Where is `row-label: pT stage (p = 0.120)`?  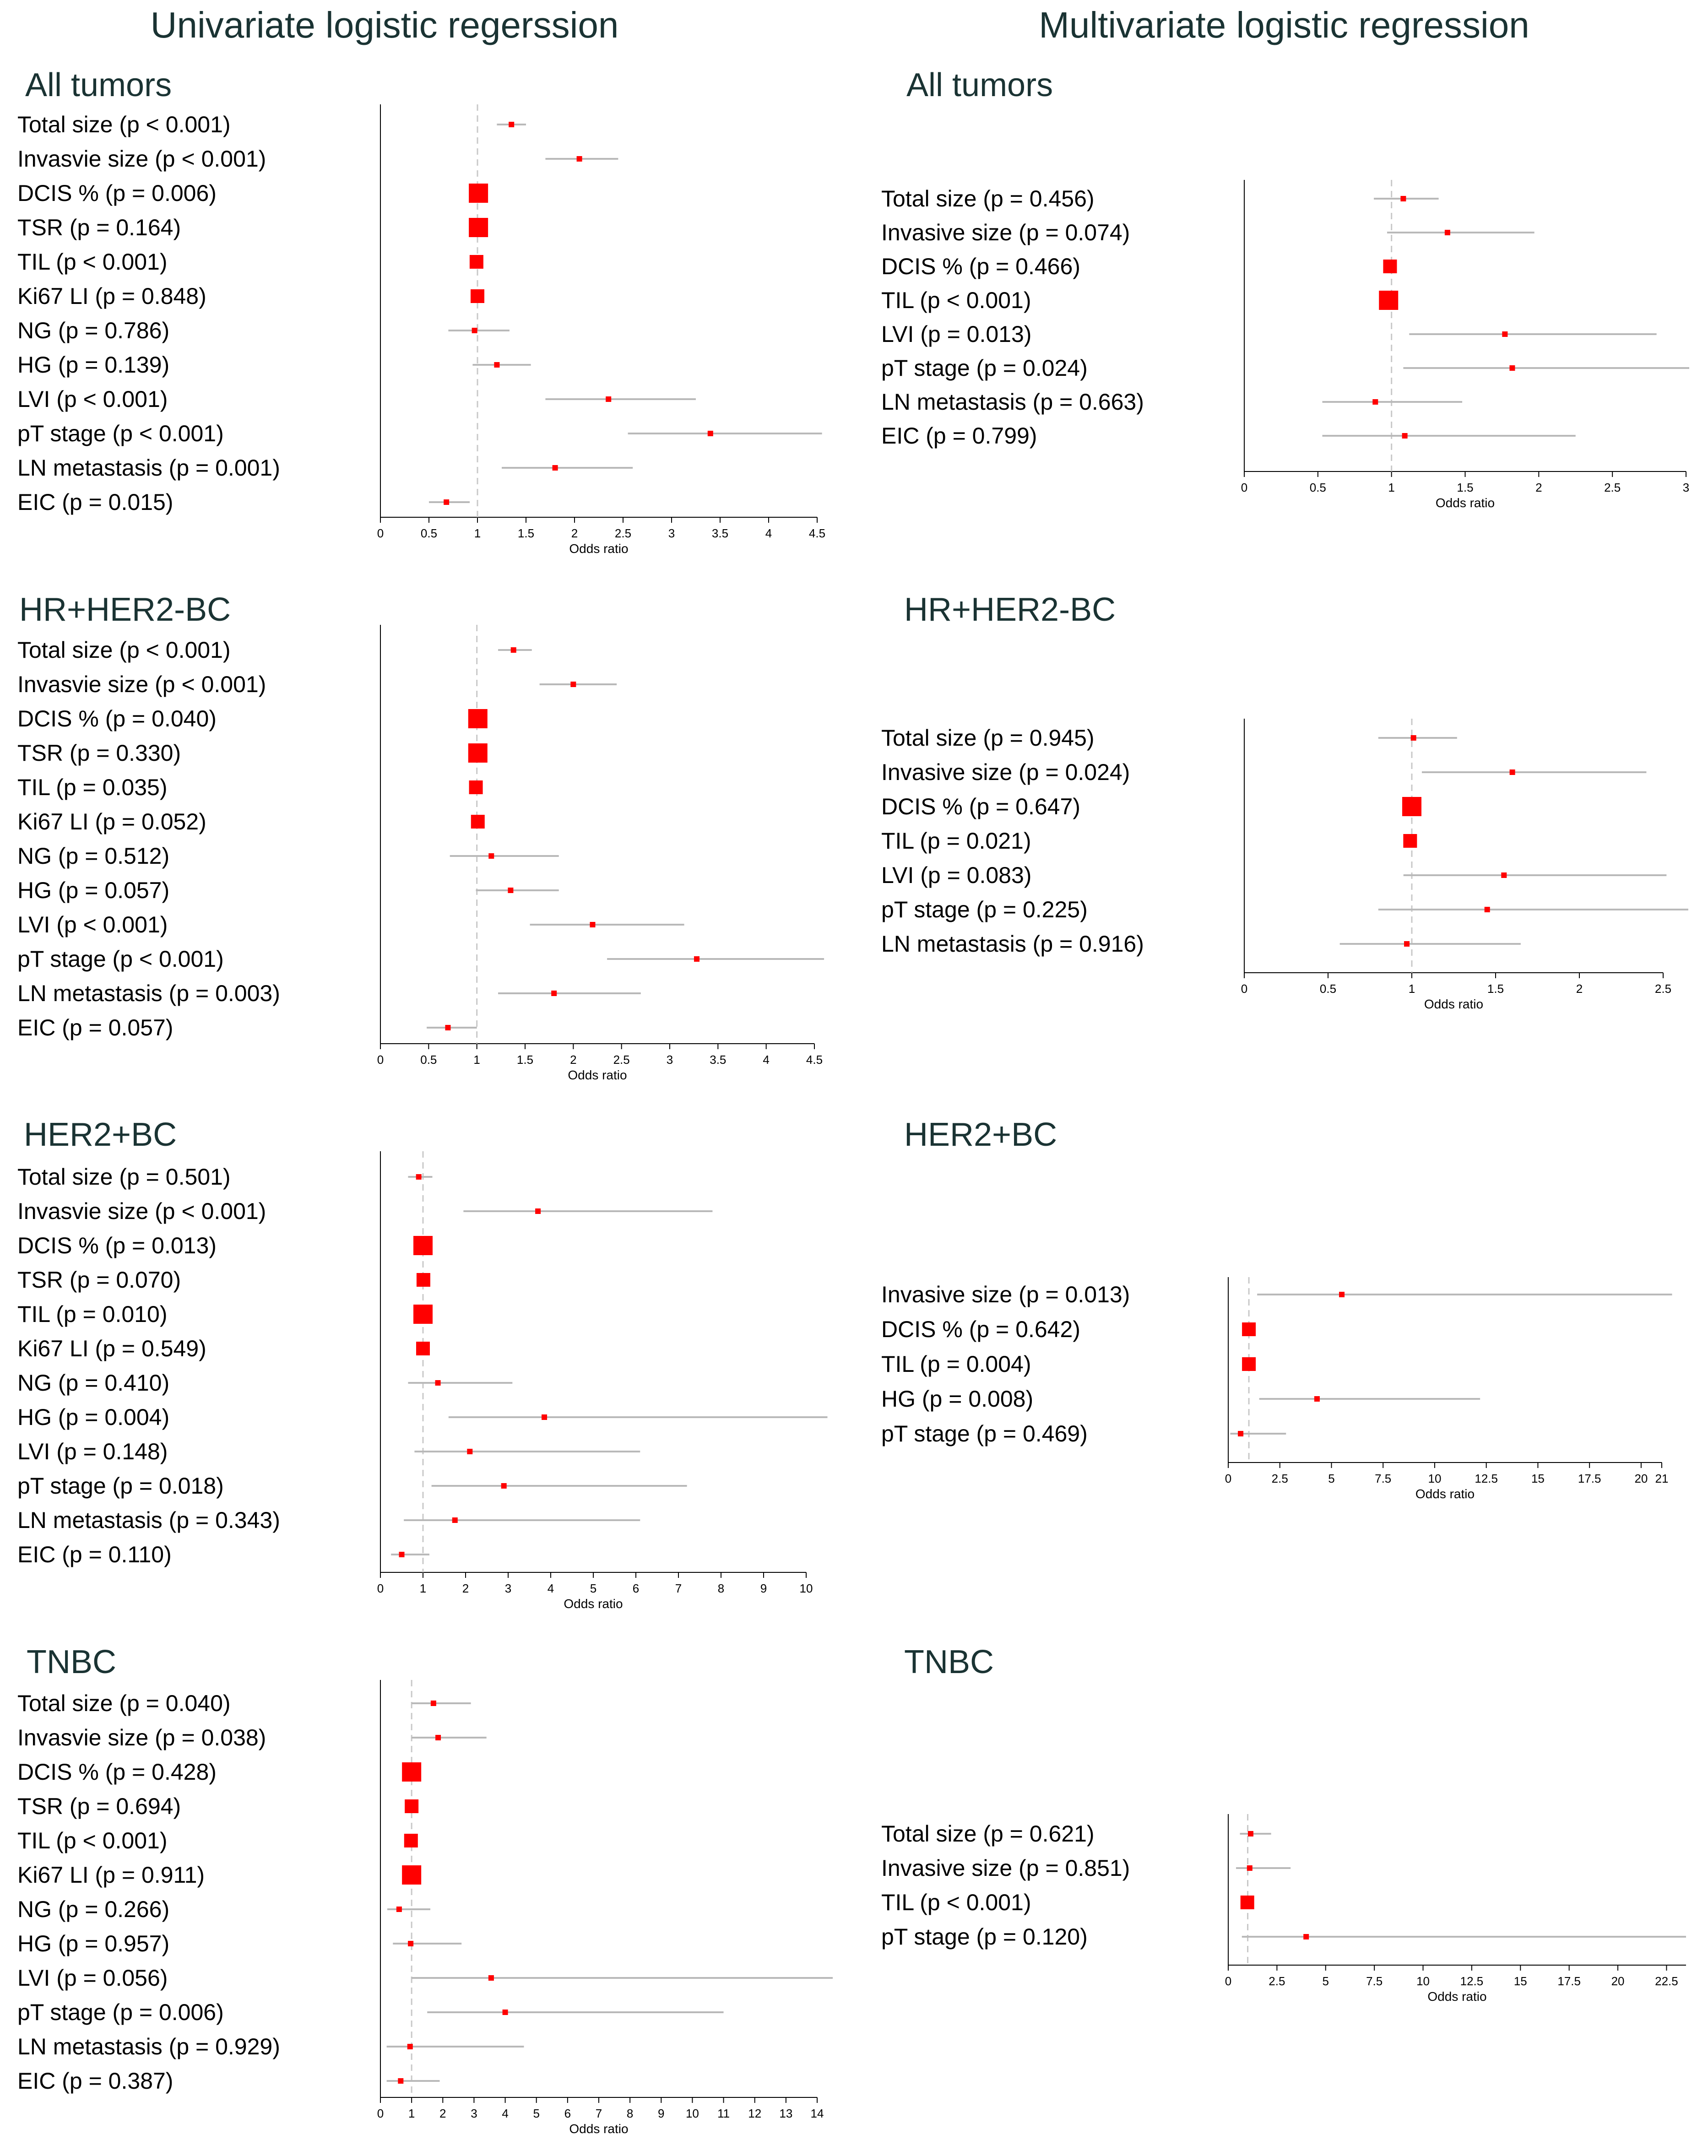 row-label: pT stage (p = 0.120) is located at coordinates (984, 1937).